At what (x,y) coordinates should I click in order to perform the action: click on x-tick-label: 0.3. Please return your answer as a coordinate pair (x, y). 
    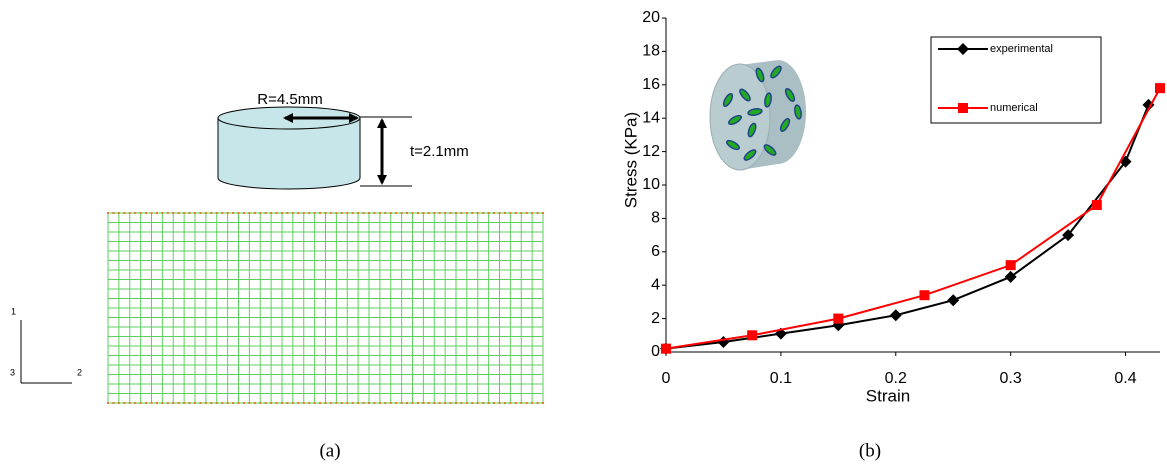
    Looking at the image, I should click on (1011, 378).